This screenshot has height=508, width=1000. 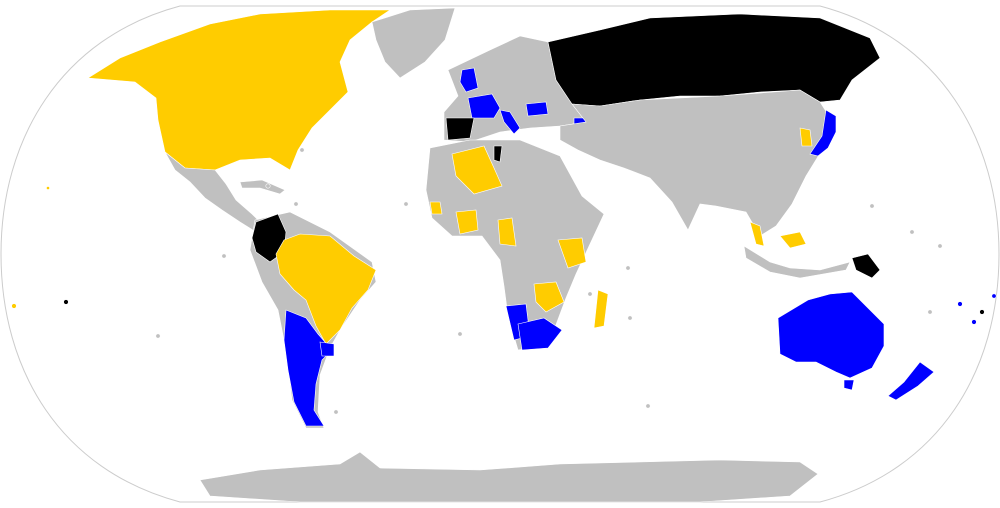 I want to click on australia, so click(x=831, y=335).